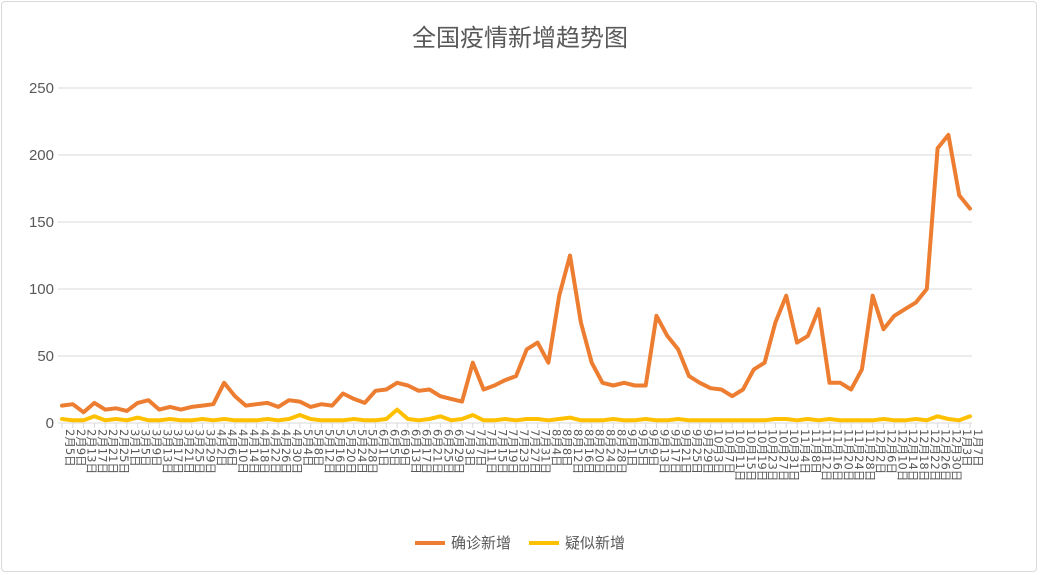 The image size is (1040, 575). Describe the element at coordinates (870, 455) in the screenshot. I see `x-tick-label: 11月28日` at that location.